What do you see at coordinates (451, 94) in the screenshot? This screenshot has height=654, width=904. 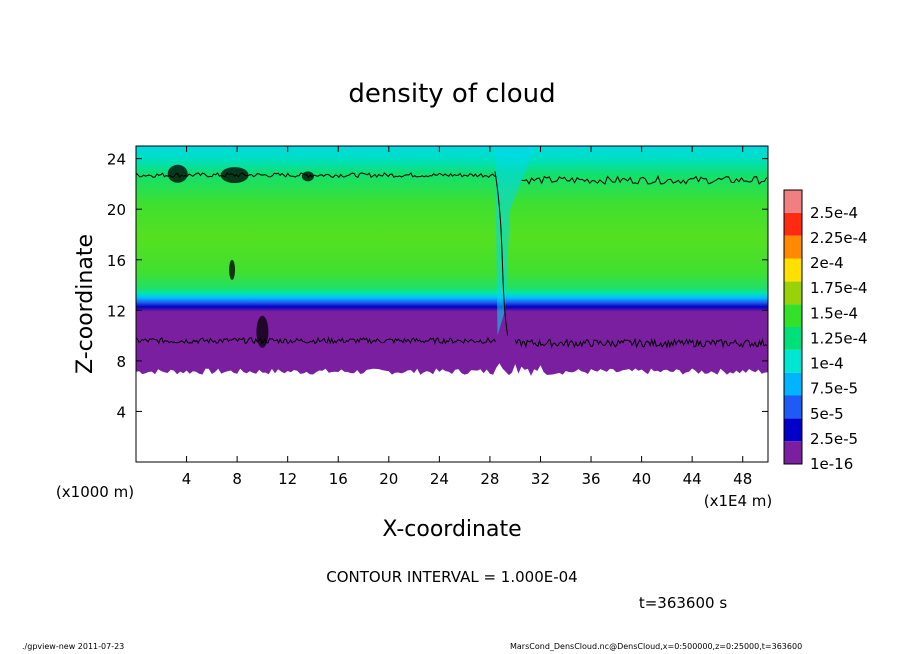 I see `chart-title: density of cloud` at bounding box center [451, 94].